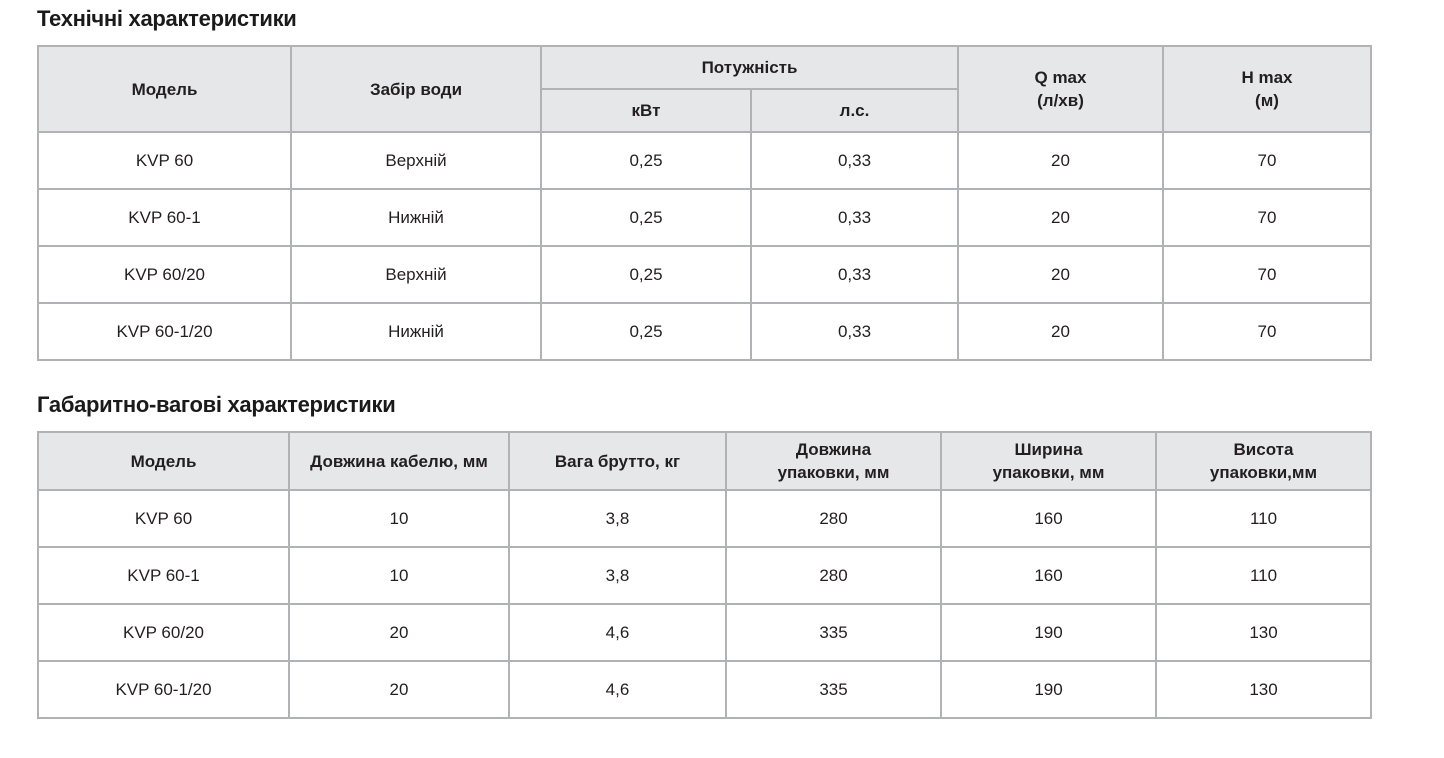 This screenshot has width=1444, height=758. What do you see at coordinates (1263, 449) in the screenshot?
I see `pack-height-line1: Висота` at bounding box center [1263, 449].